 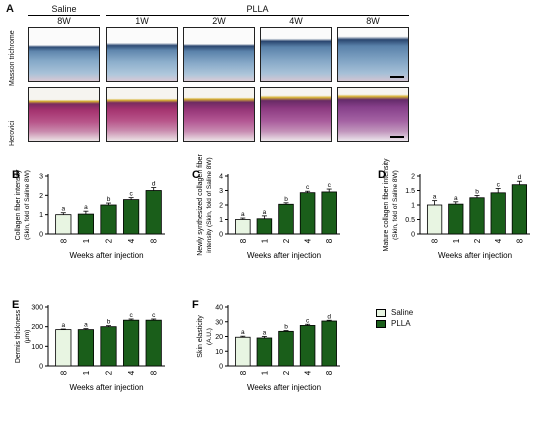 I want to click on panel-e-label: E, so click(x=15, y=305).